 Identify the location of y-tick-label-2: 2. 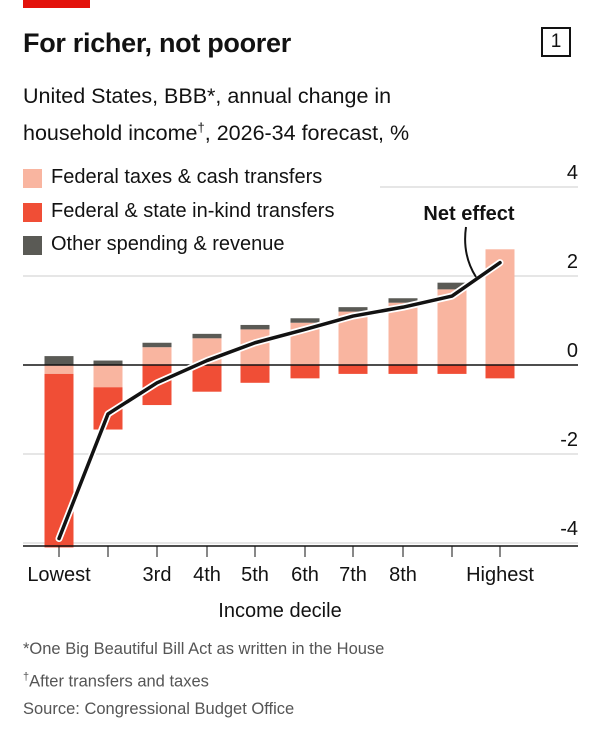
(572, 262).